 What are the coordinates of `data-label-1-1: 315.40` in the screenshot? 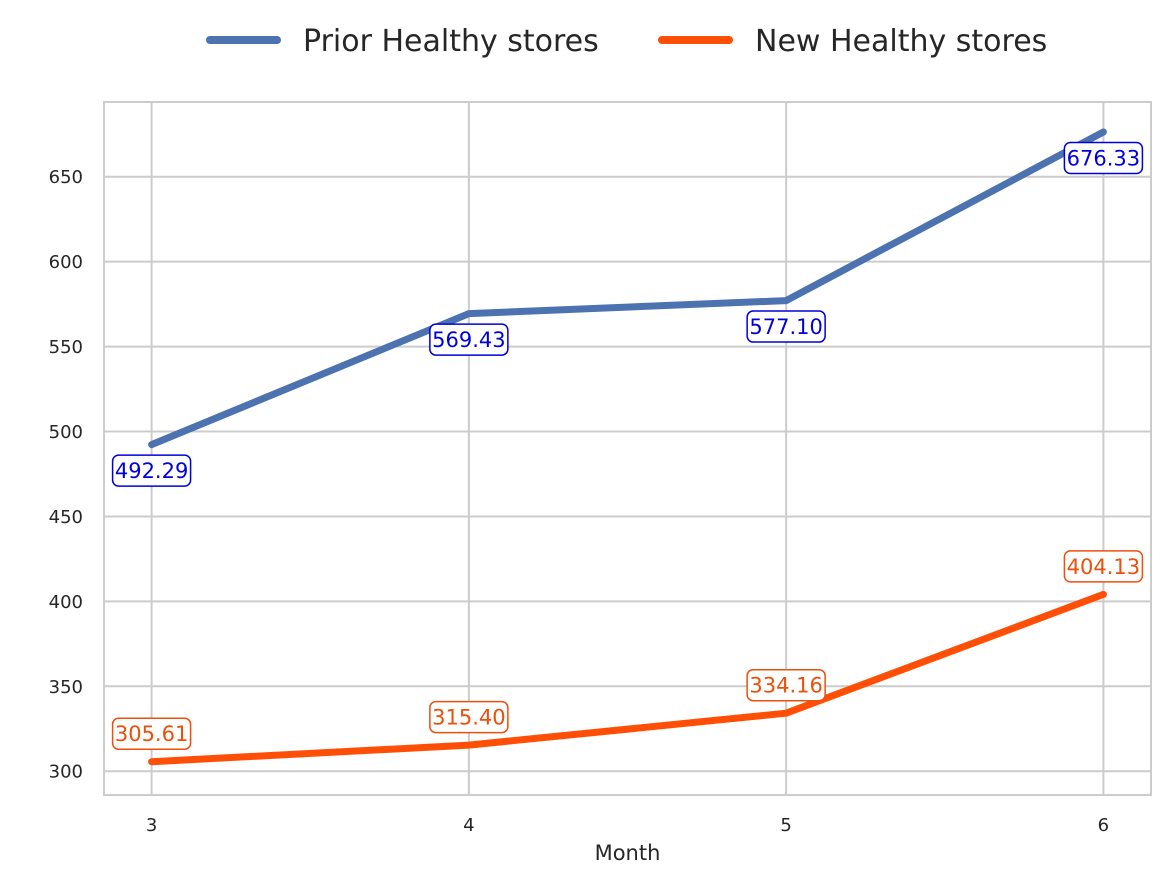 It's located at (469, 717).